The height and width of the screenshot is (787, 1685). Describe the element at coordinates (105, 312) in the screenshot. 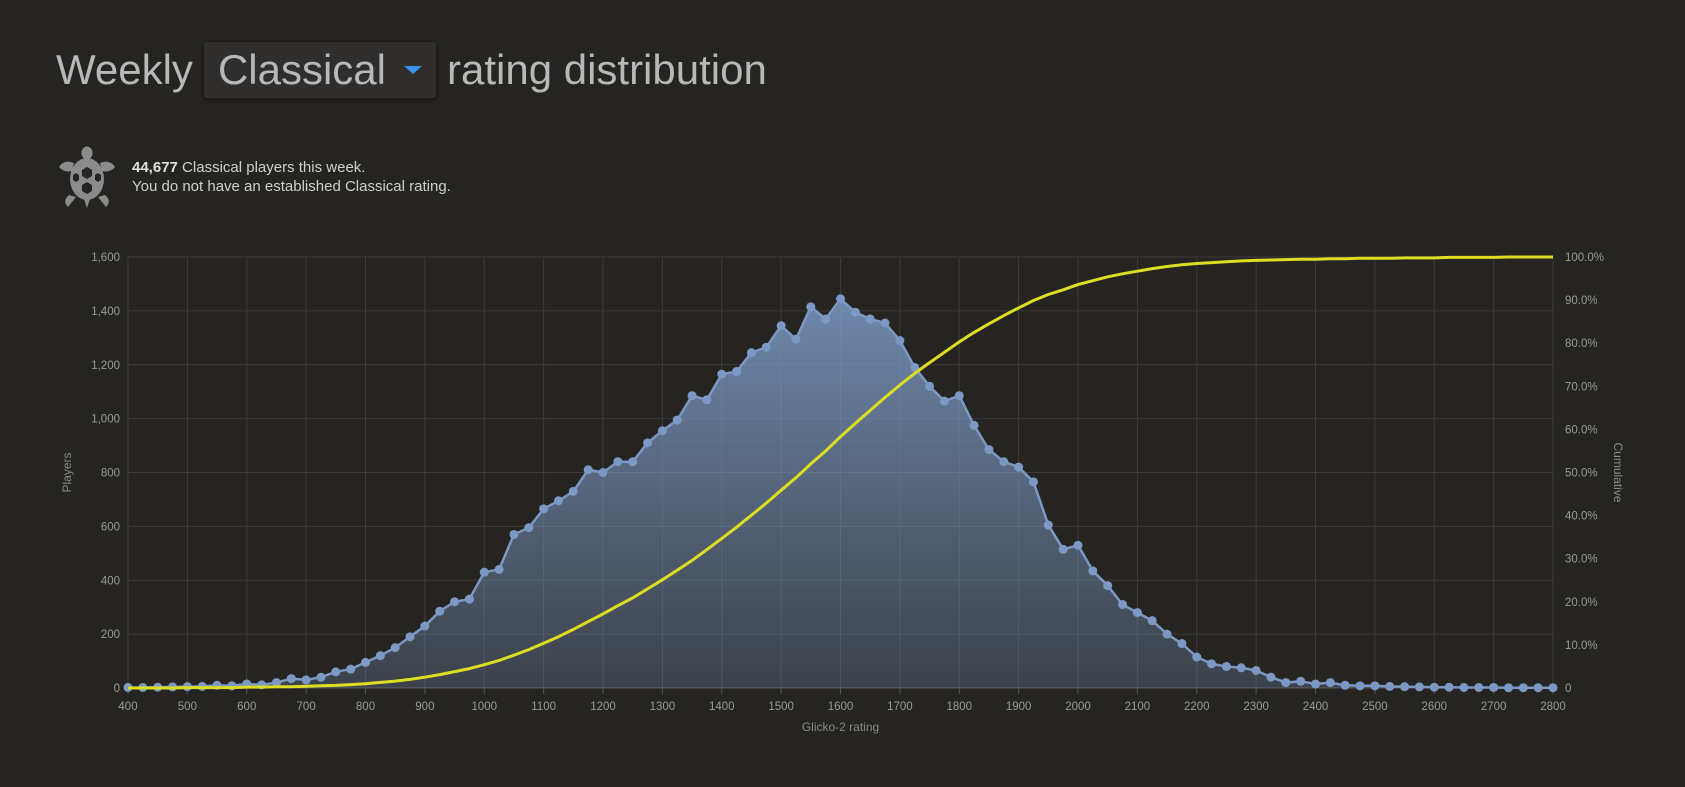

I see `y-tick-label: 1,400` at that location.